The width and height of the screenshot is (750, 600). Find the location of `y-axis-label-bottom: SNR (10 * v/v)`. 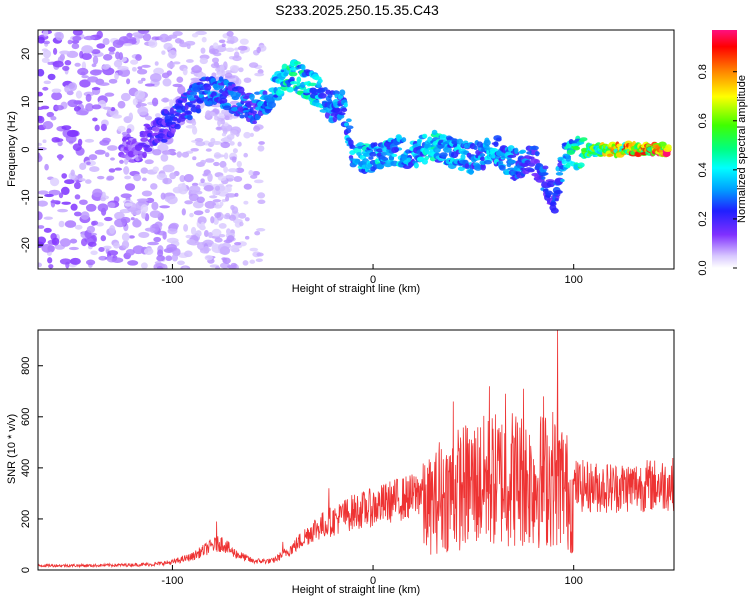

y-axis-label-bottom: SNR (10 * v/v) is located at coordinates (12, 449).